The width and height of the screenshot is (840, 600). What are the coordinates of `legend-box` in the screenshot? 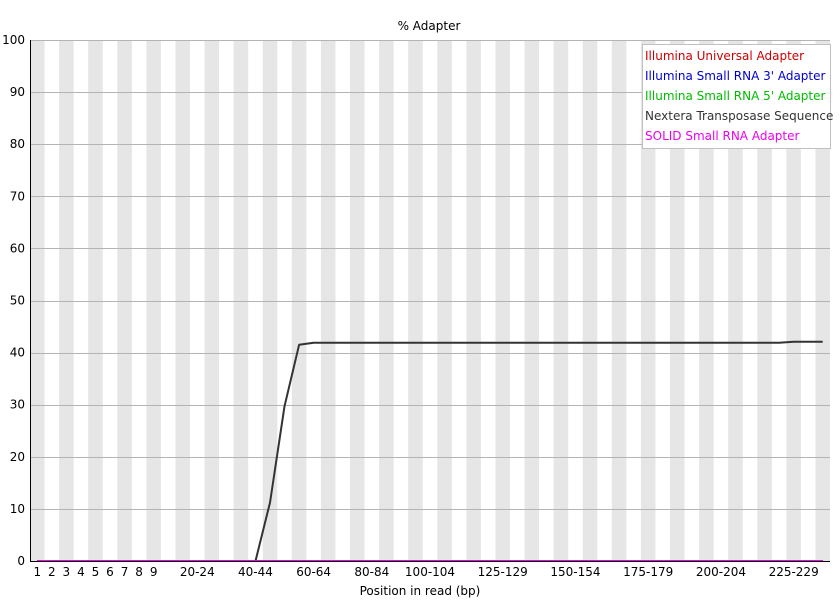 It's located at (736, 96).